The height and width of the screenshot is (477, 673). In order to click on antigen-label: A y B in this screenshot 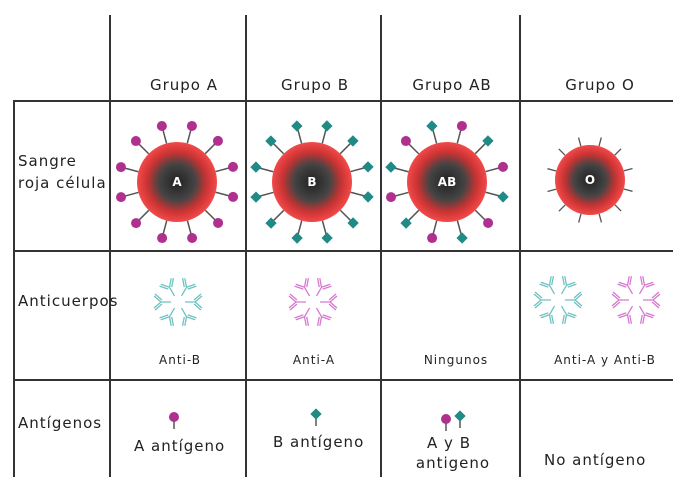, I will do `click(449, 443)`.